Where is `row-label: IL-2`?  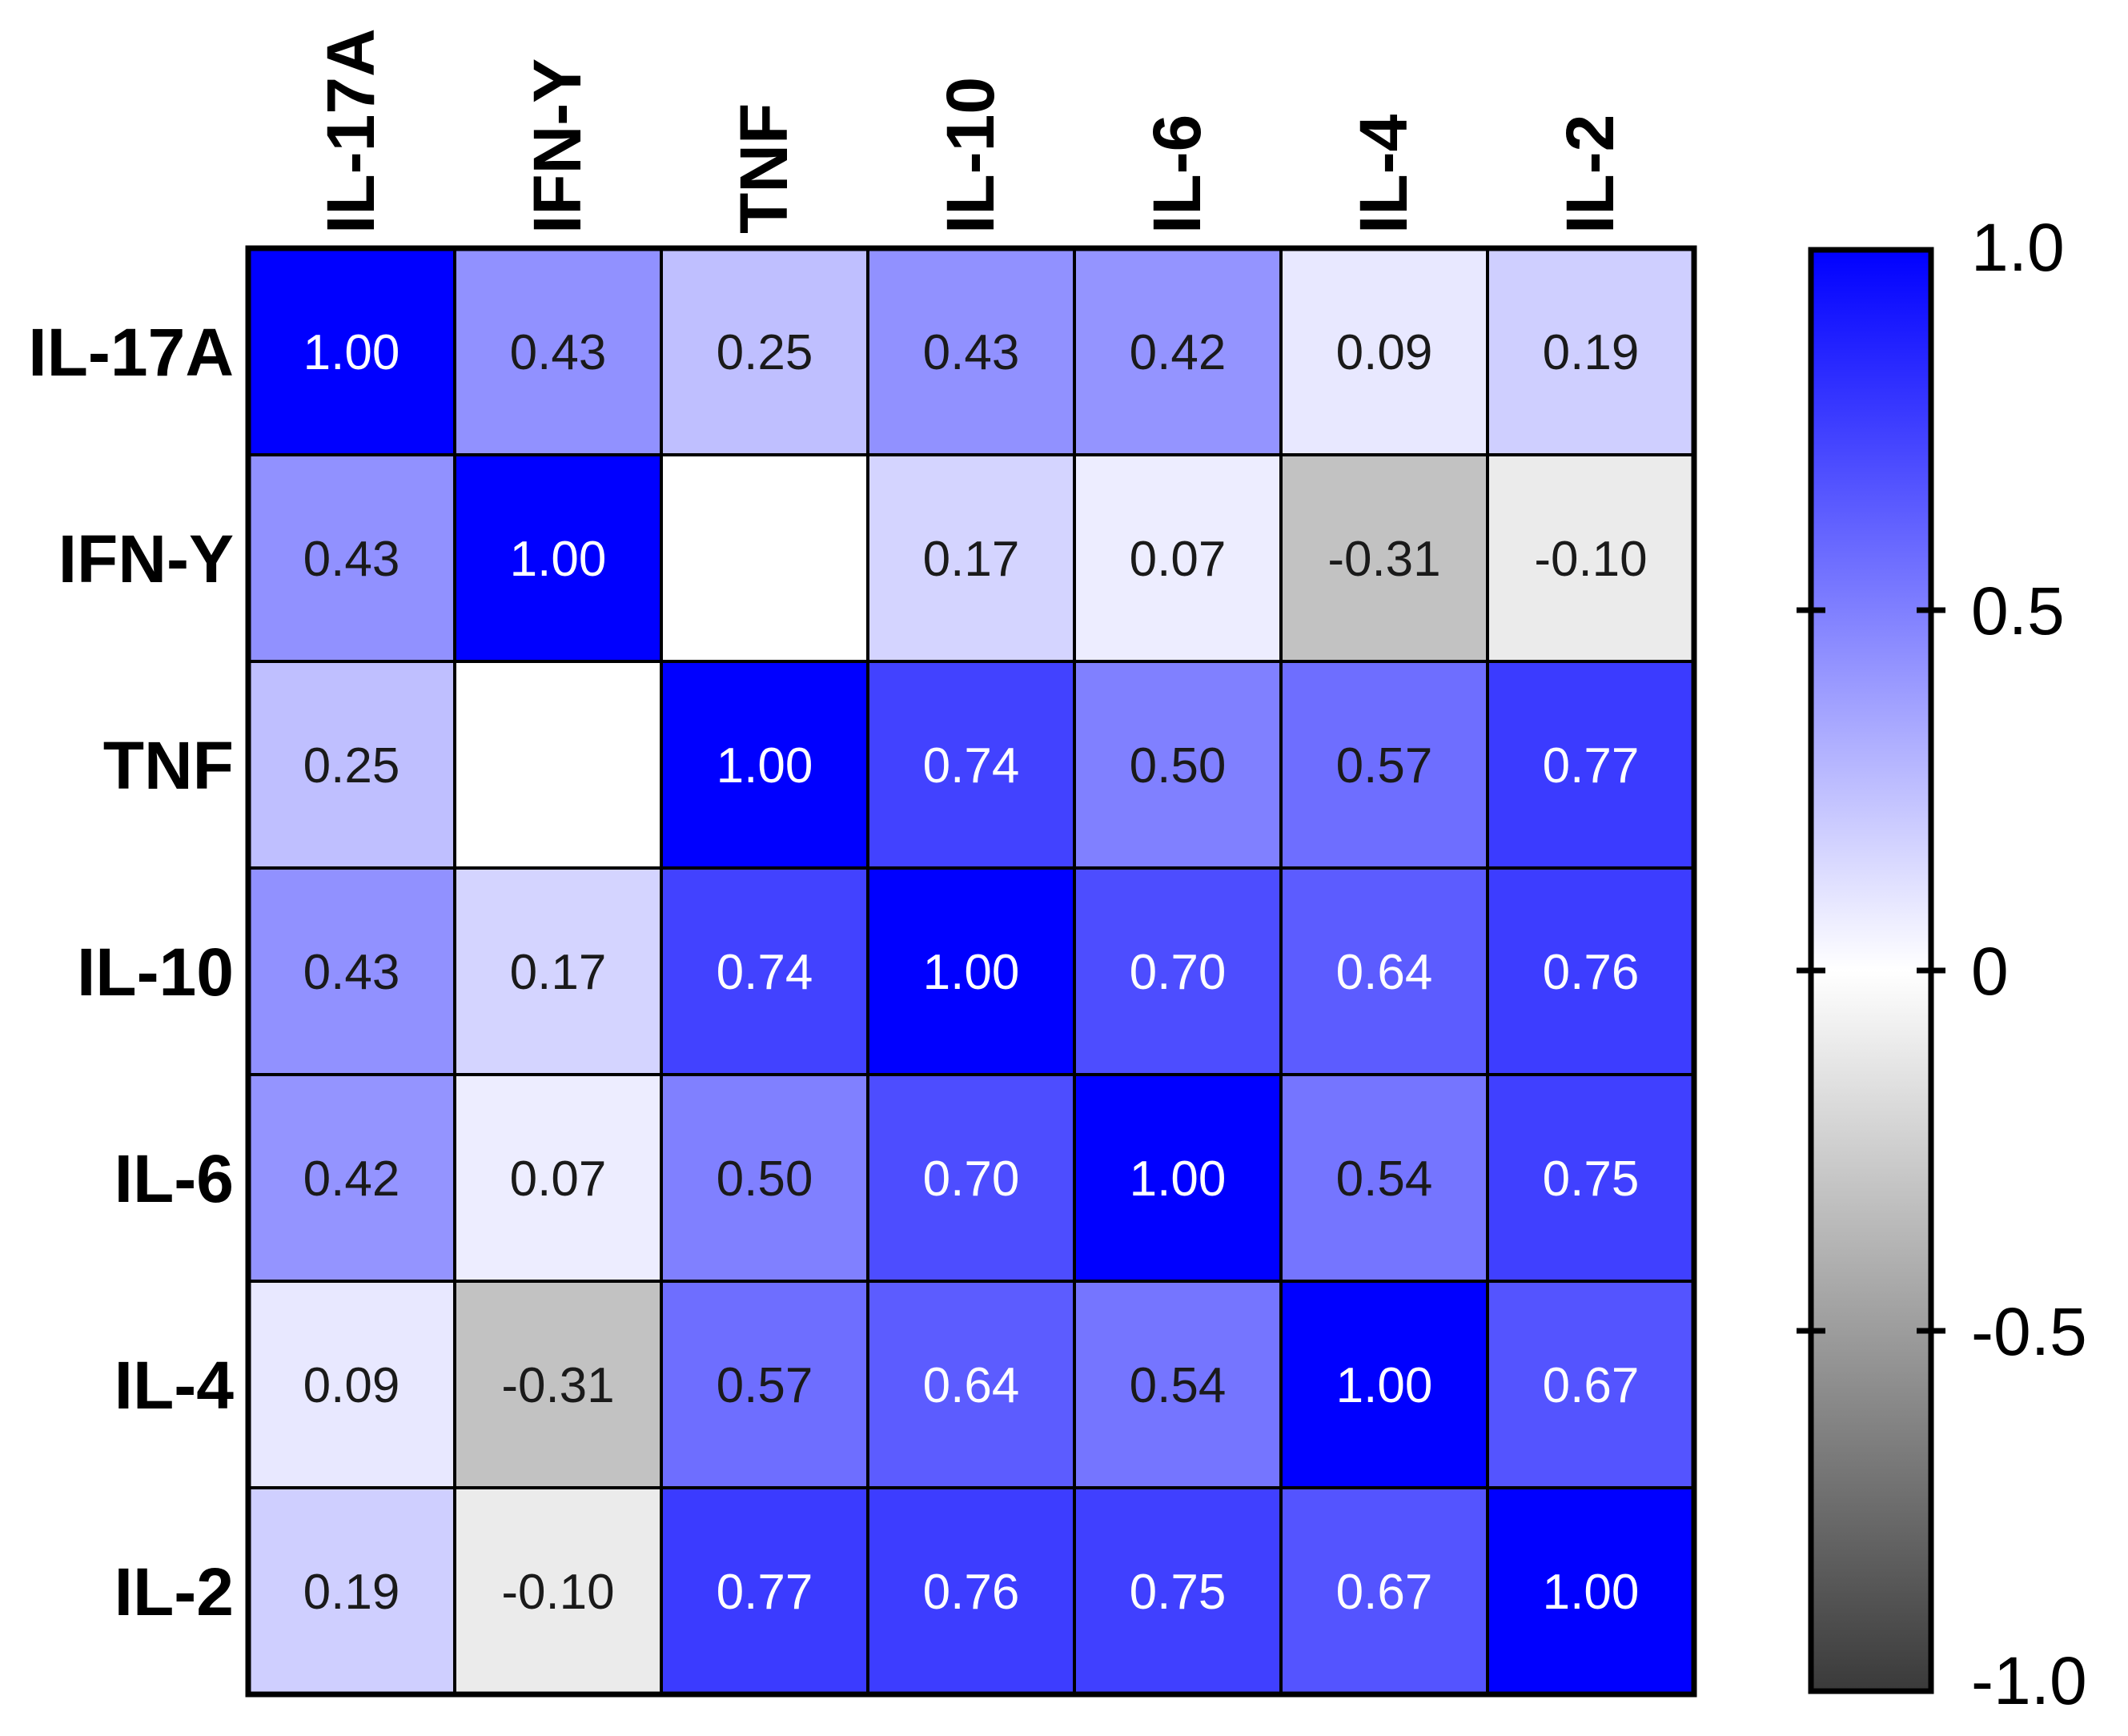 row-label: IL-2 is located at coordinates (174, 1592).